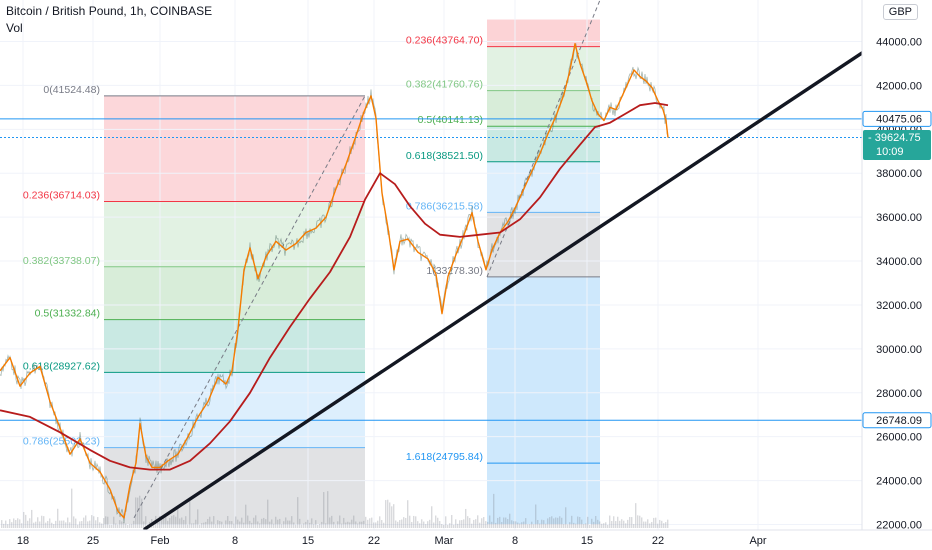 Image resolution: width=932 pixels, height=550 pixels. What do you see at coordinates (899, 438) in the screenshot?
I see `y-tick-9: 26000.00` at bounding box center [899, 438].